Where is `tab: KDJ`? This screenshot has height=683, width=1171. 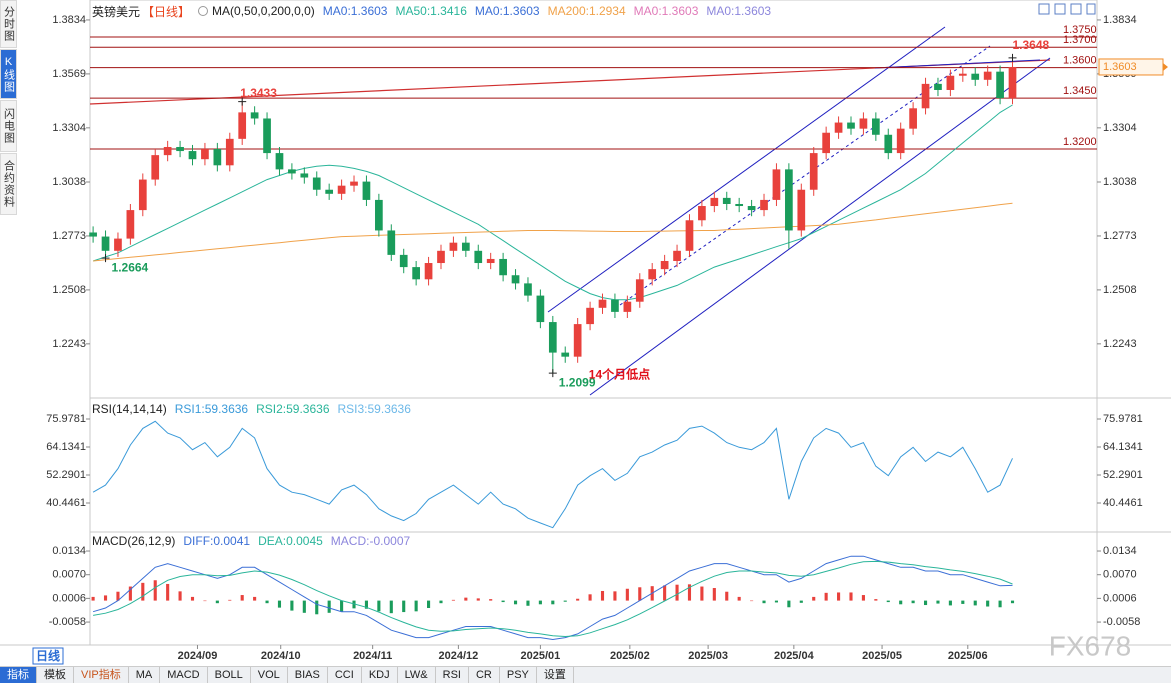
tab: KDJ is located at coordinates (380, 675).